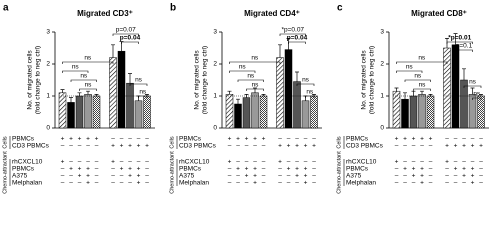  I want to click on y-axis-label: (fold change to neg ctrl), so click(372, 80).